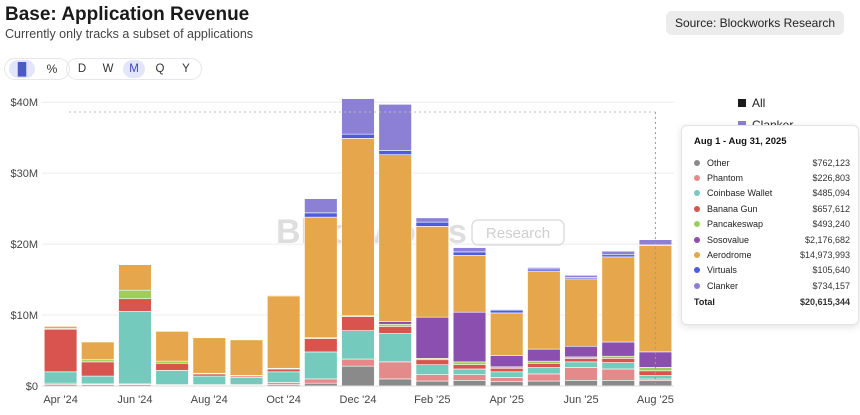  I want to click on percent-icon: %, so click(52, 69).